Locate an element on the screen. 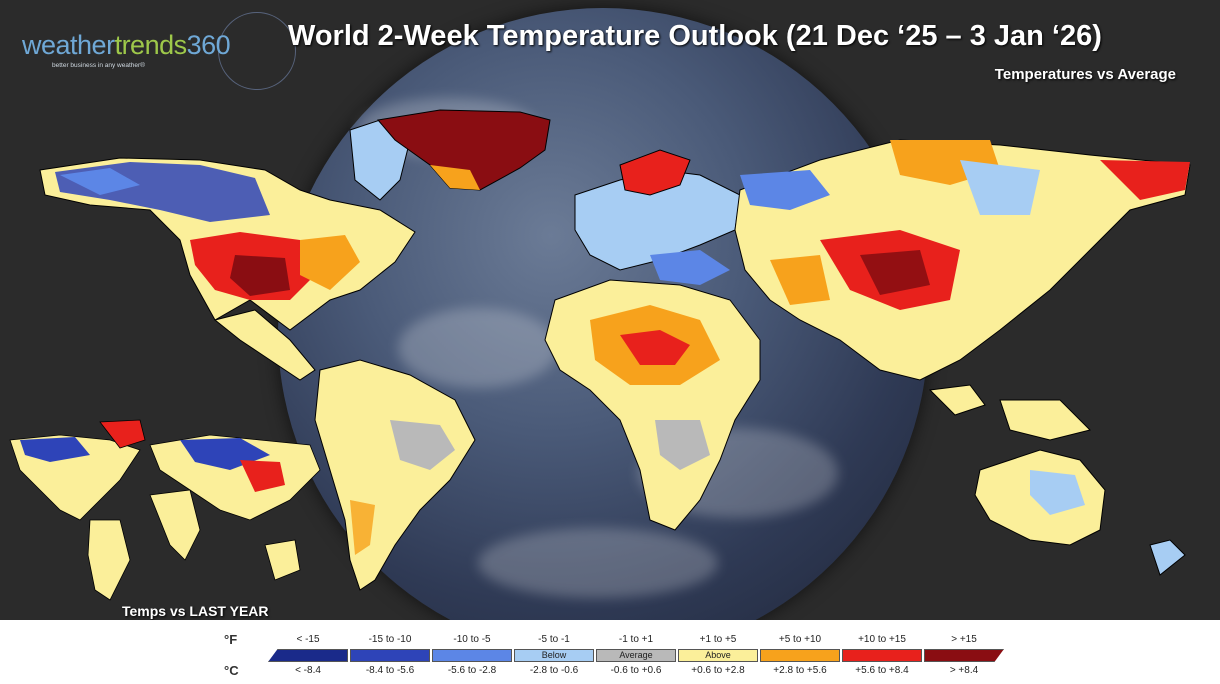  legend-swatch: Above is located at coordinates (718, 655).